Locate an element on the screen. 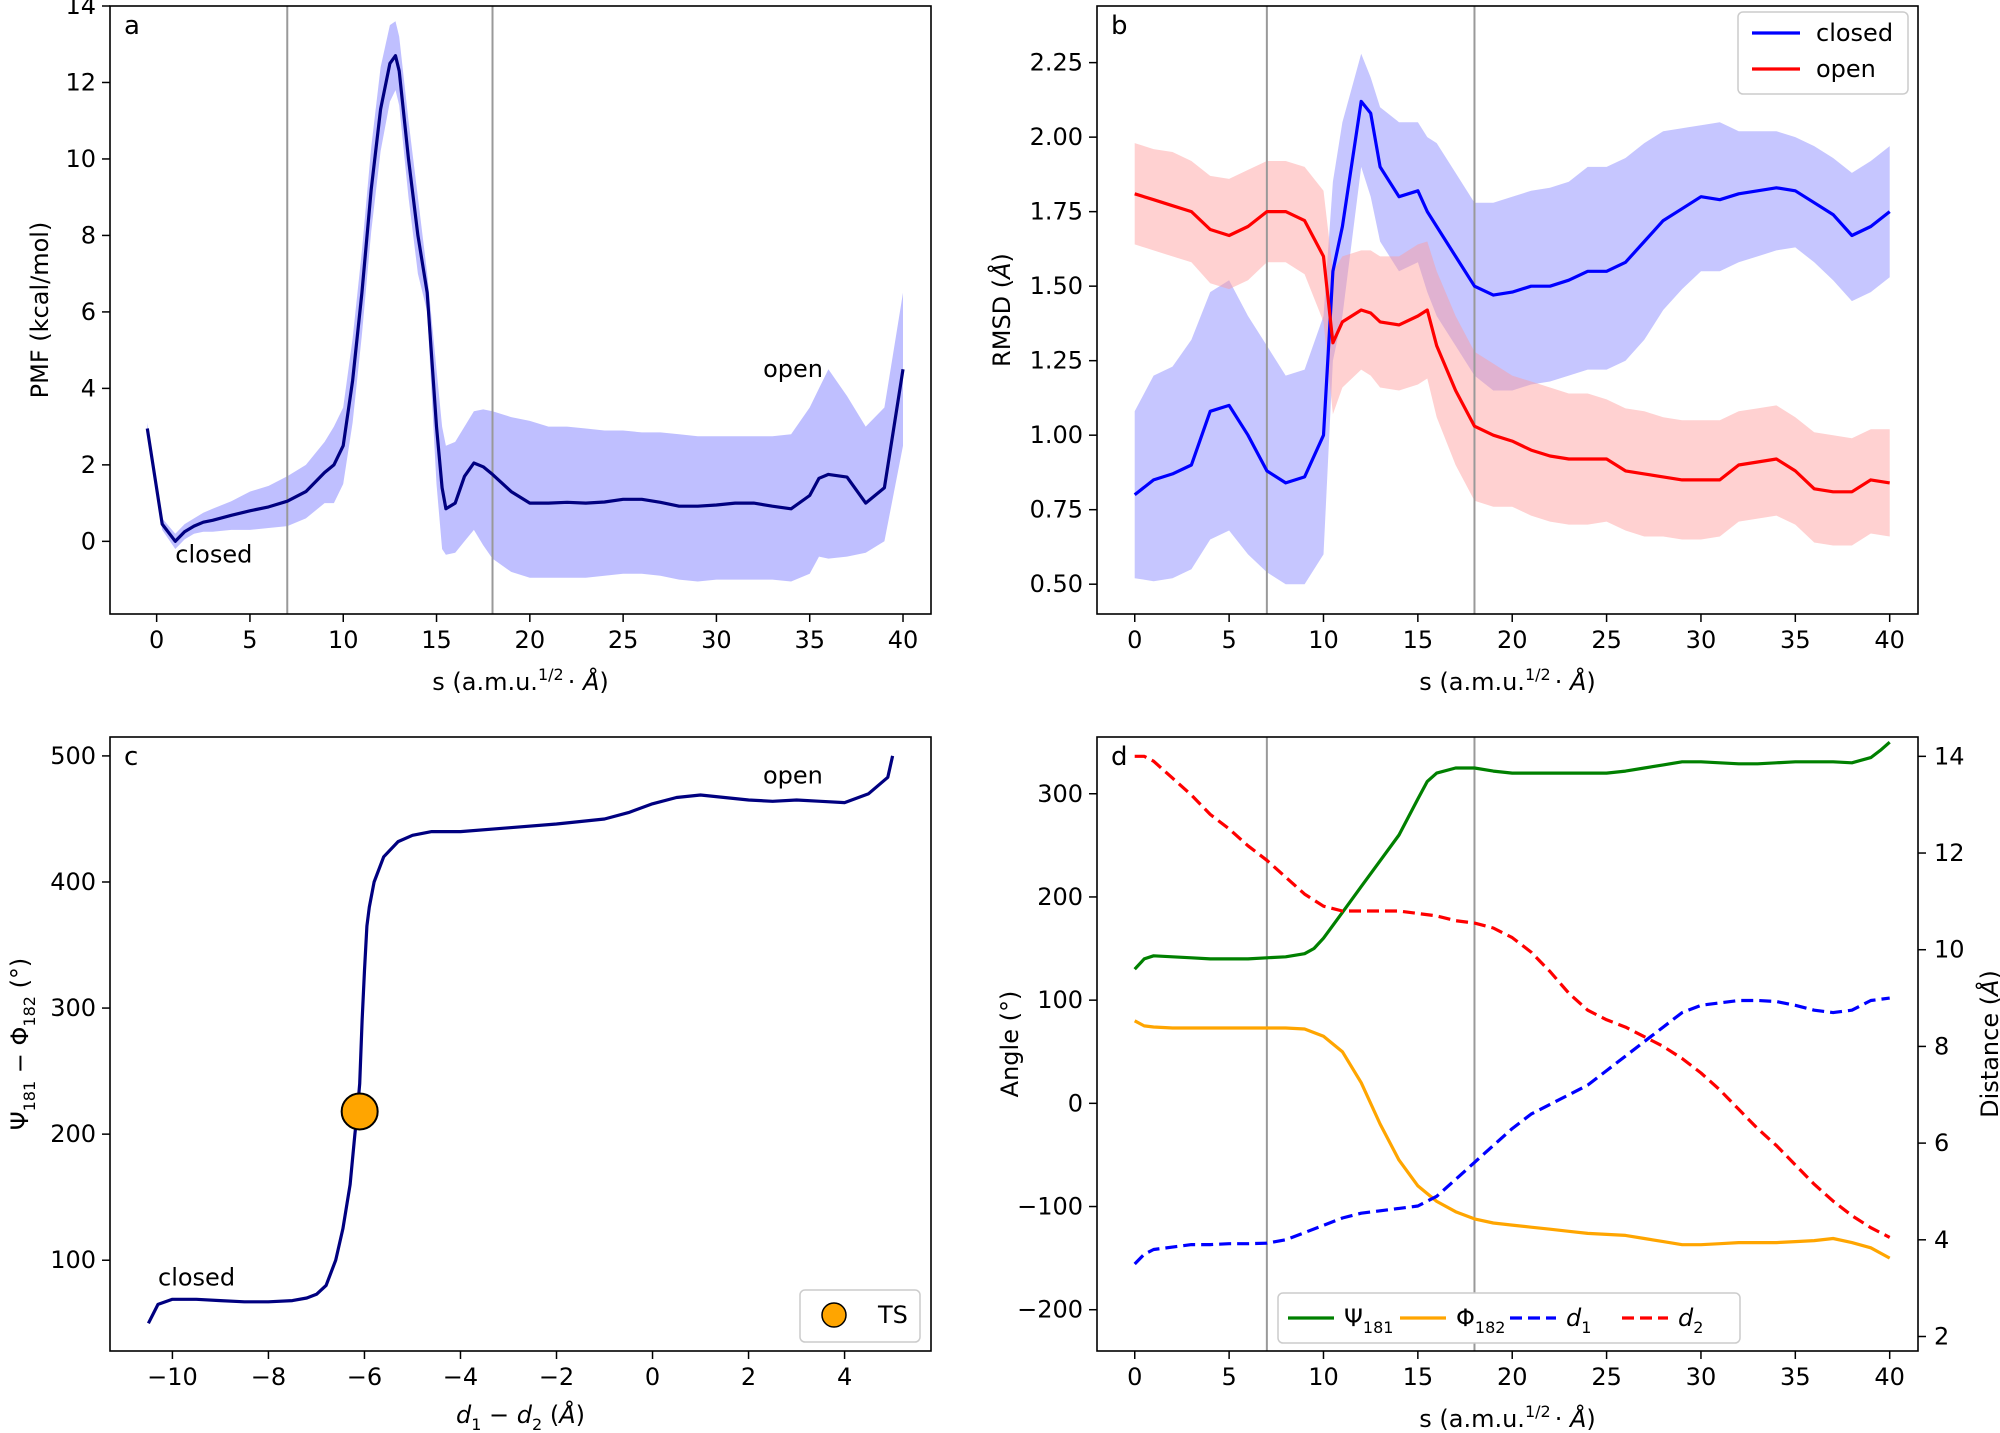 The height and width of the screenshot is (1433, 2000). series-line-d1 is located at coordinates (1511, 1131).